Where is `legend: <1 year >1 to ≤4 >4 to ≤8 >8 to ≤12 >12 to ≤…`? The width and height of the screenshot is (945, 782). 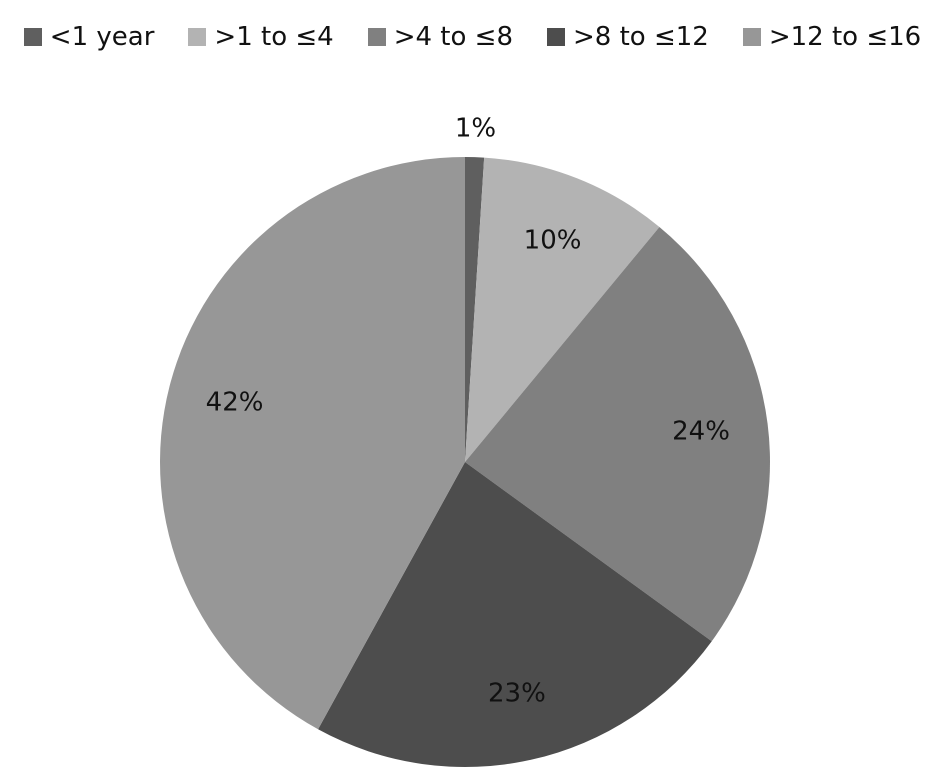
legend: <1 year >1 to ≤4 >4 to ≤8 >8 to ≤12 >12 to ≤… is located at coordinates (472, 37).